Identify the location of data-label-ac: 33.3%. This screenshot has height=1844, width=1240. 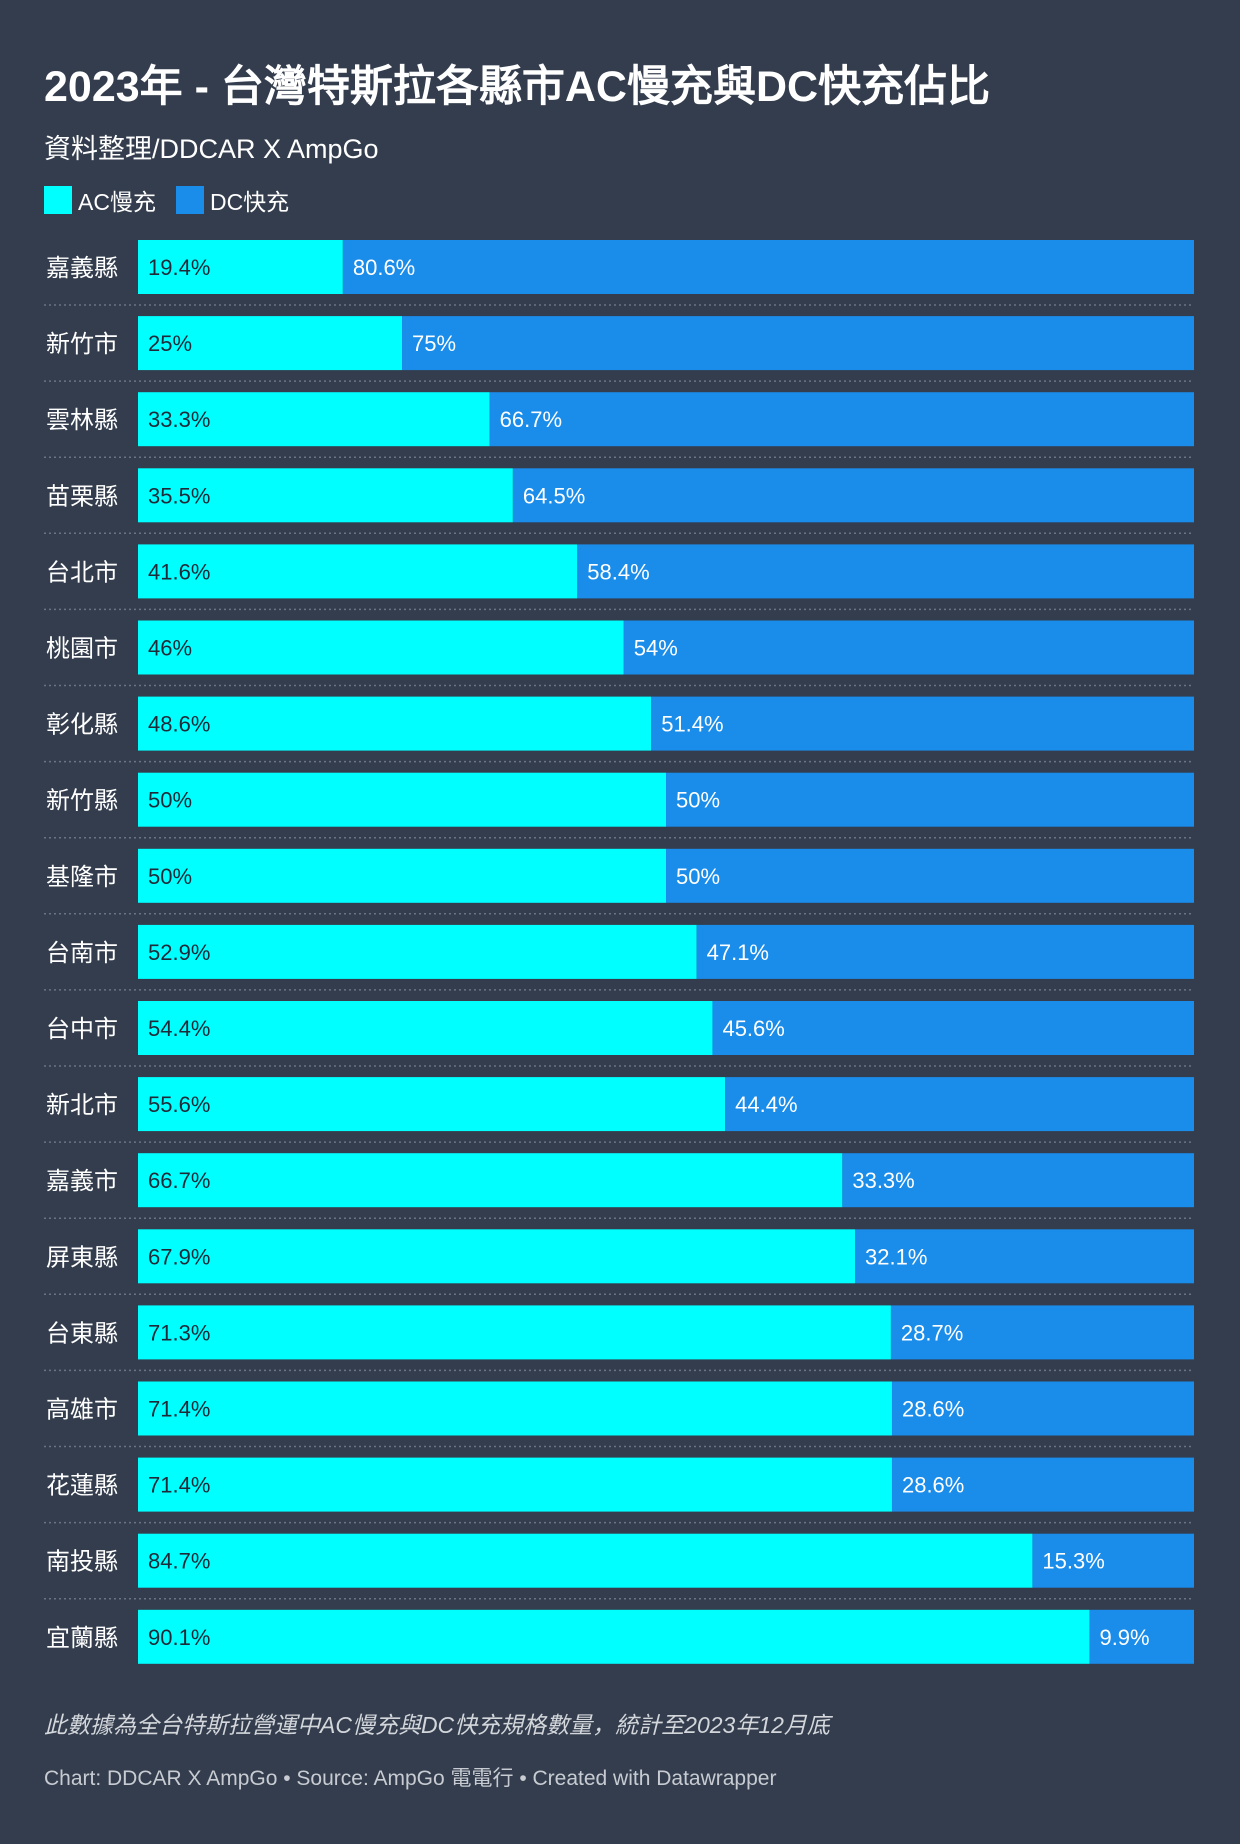
(179, 419).